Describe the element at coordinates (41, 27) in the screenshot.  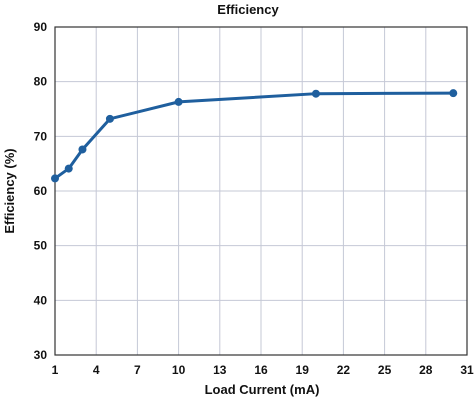
I see `y-tick-label: 90` at that location.